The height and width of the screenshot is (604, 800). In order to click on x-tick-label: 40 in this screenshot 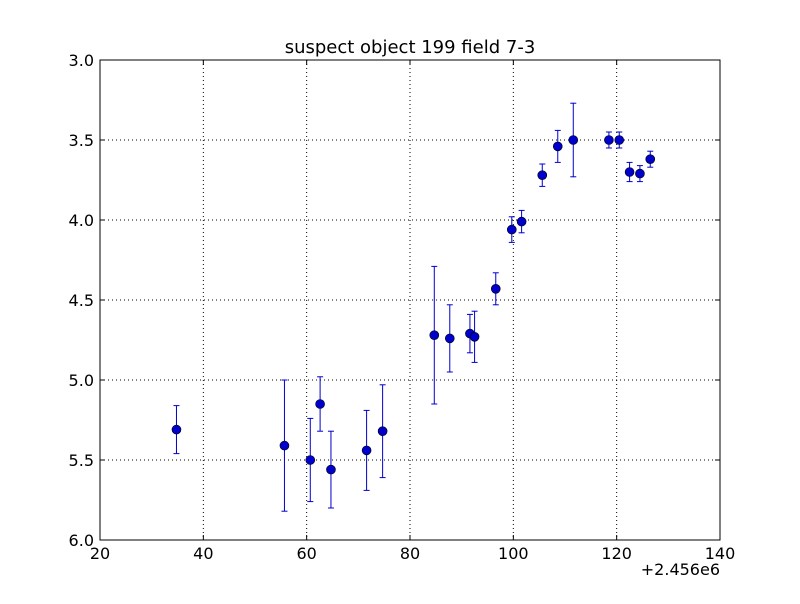, I will do `click(203, 553)`.